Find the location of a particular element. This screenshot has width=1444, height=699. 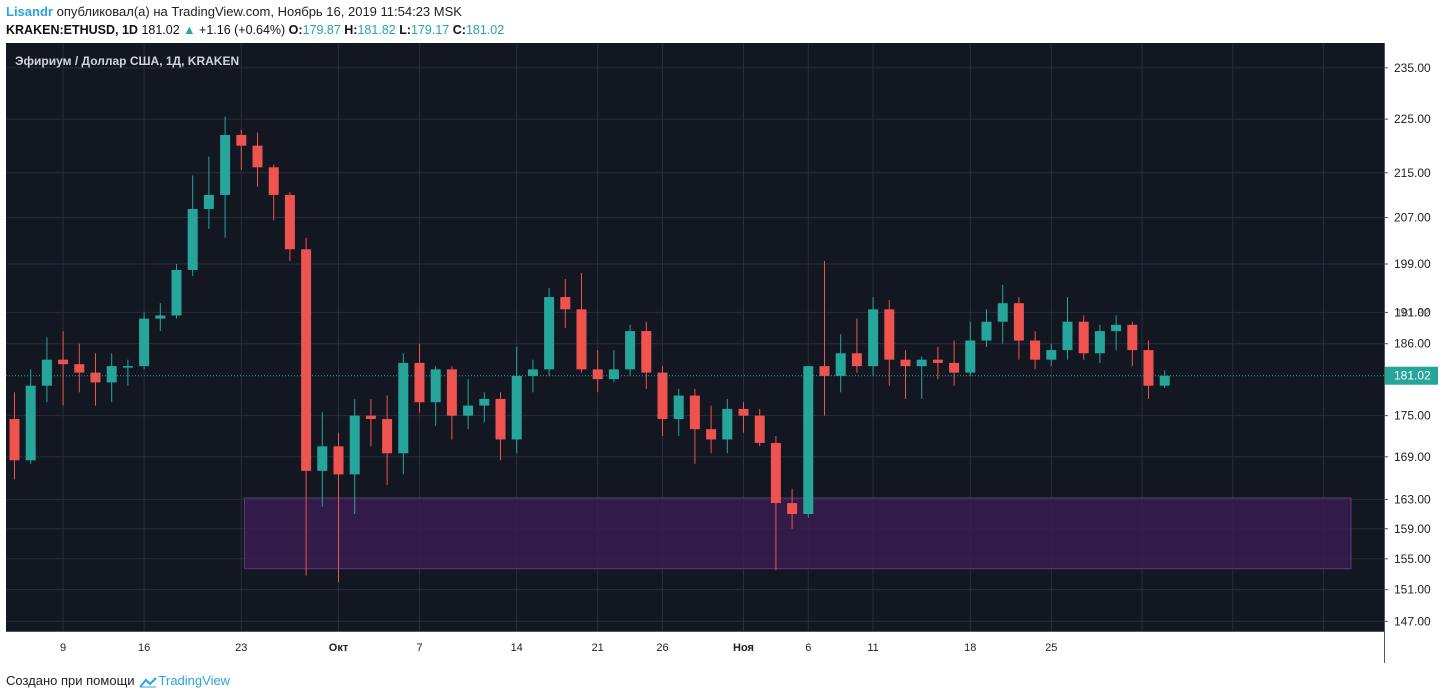

last-price-tag-label: 181.02 is located at coordinates (1412, 376).